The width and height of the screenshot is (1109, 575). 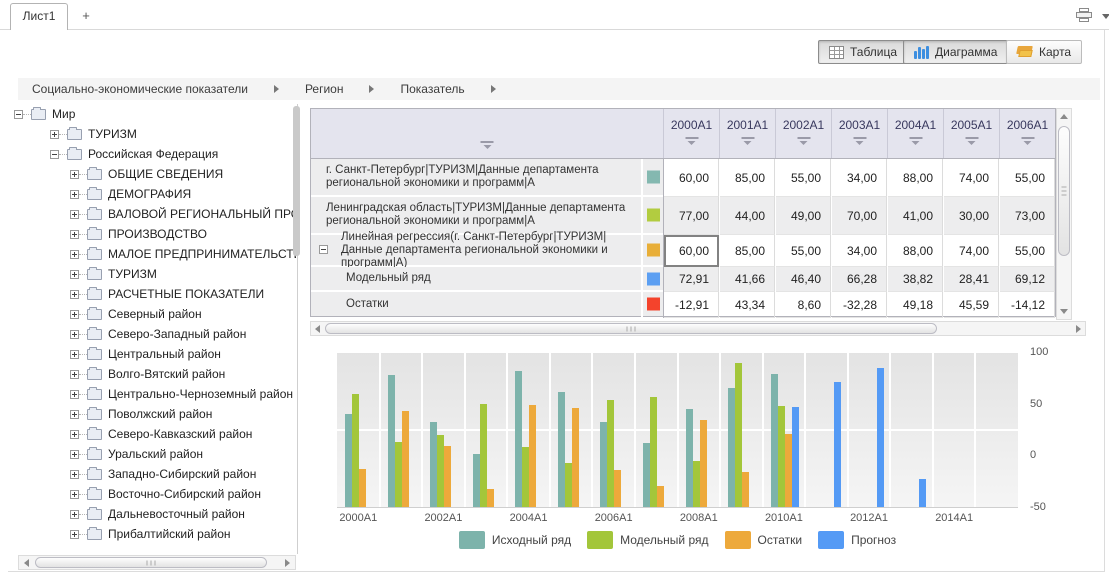 I want to click on grid-cell: 49,18, so click(x=915, y=305).